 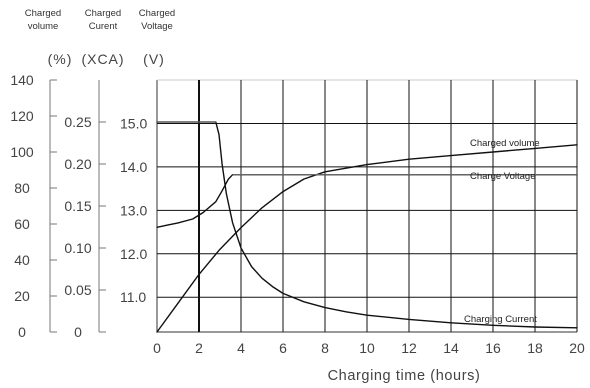 I want to click on x-tick-label: 10, so click(x=367, y=348).